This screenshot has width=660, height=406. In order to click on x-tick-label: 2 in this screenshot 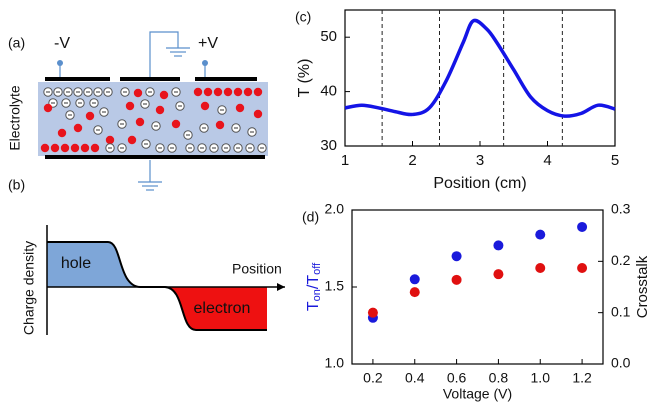, I will do `click(412, 160)`.